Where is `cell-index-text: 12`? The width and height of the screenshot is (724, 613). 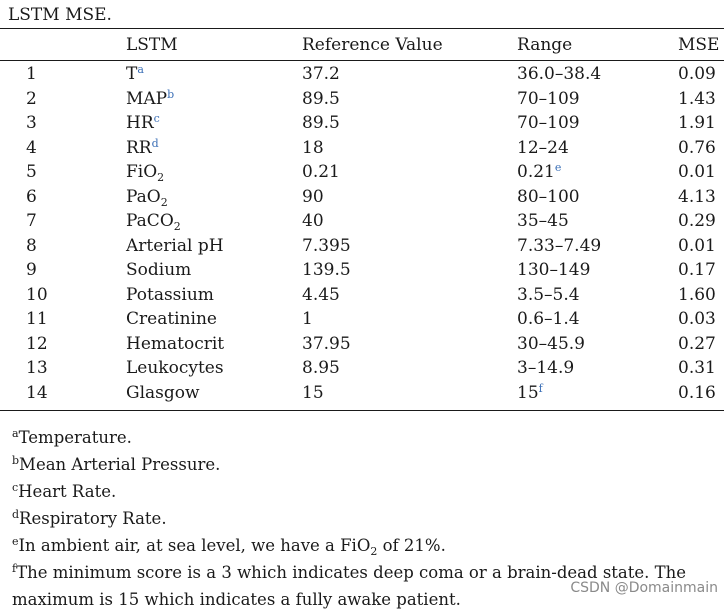 cell-index-text: 12 is located at coordinates (37, 343).